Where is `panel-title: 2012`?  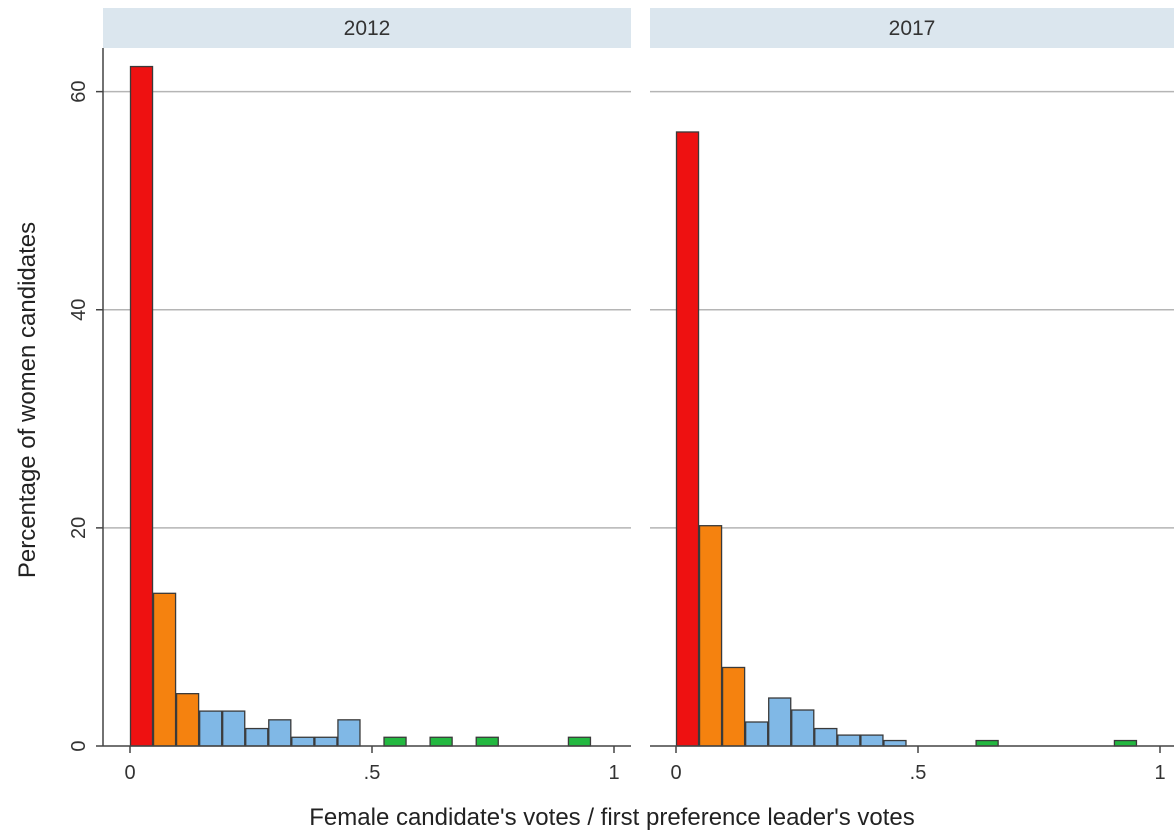
panel-title: 2012 is located at coordinates (367, 28).